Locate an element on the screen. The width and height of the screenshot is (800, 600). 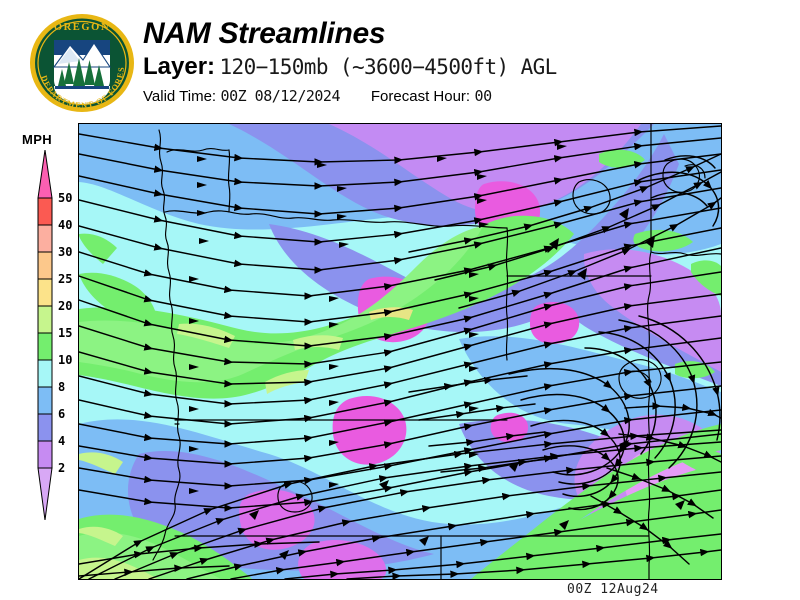
svg-text: OREGON is located at coordinates (82, 27).